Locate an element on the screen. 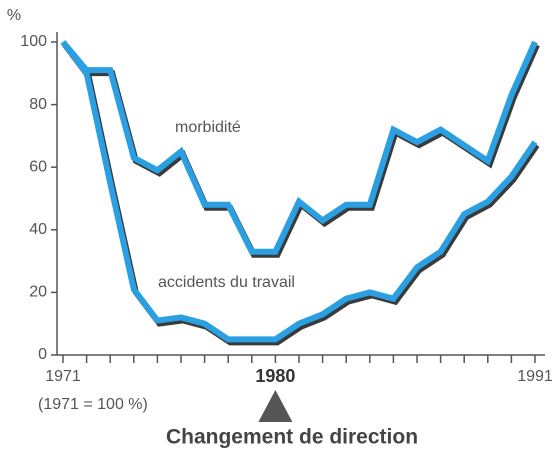  note: (1971 = 100 %) is located at coordinates (93, 404).